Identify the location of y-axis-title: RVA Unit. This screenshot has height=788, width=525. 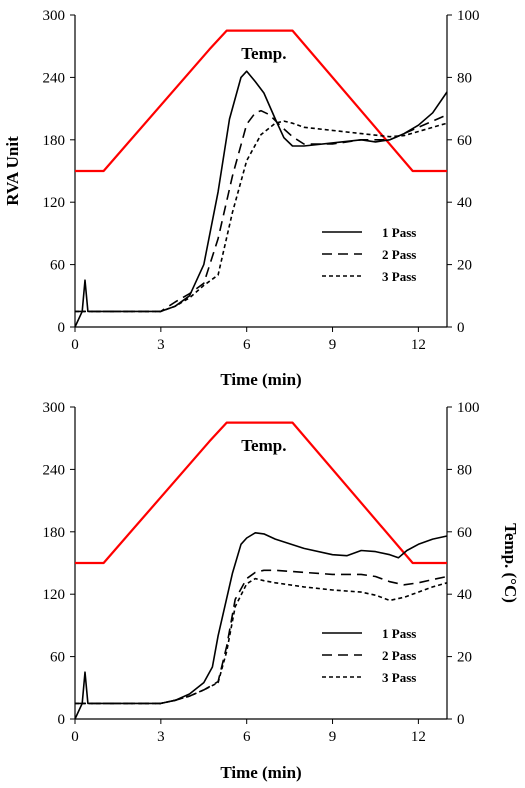
(12, 171).